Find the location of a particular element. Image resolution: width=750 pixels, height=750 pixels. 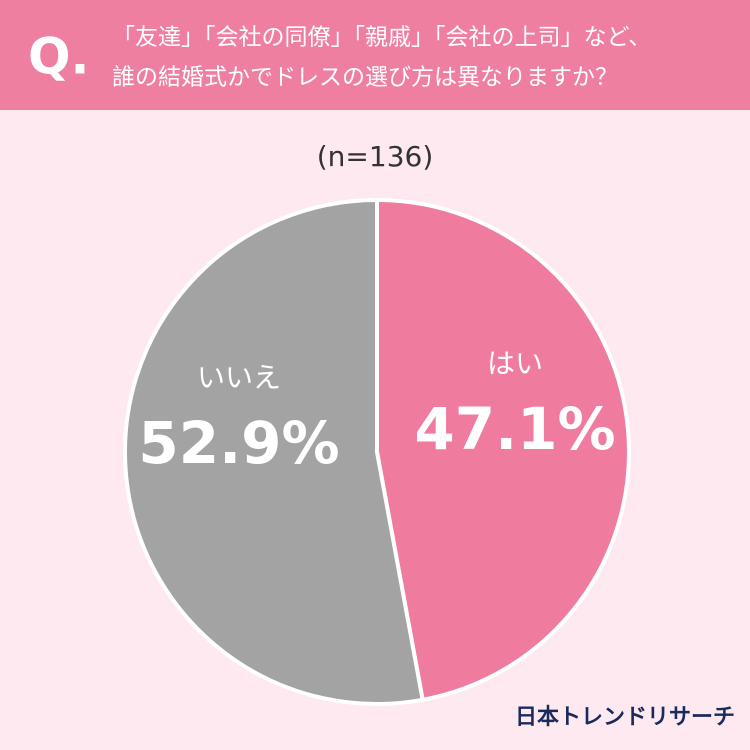

slice-category-label: はい is located at coordinates (515, 363).